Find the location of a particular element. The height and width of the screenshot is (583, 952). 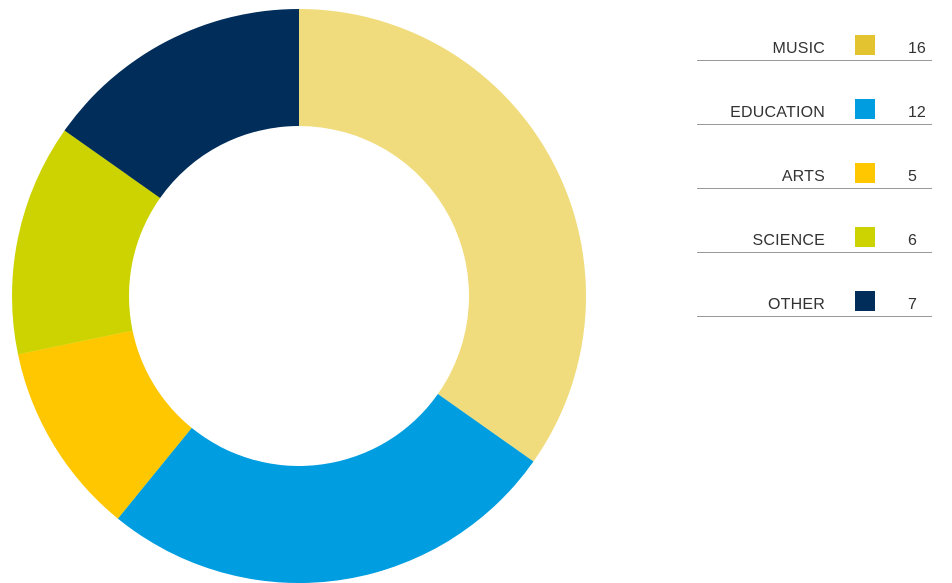

legend-label: ARTS is located at coordinates (803, 177).